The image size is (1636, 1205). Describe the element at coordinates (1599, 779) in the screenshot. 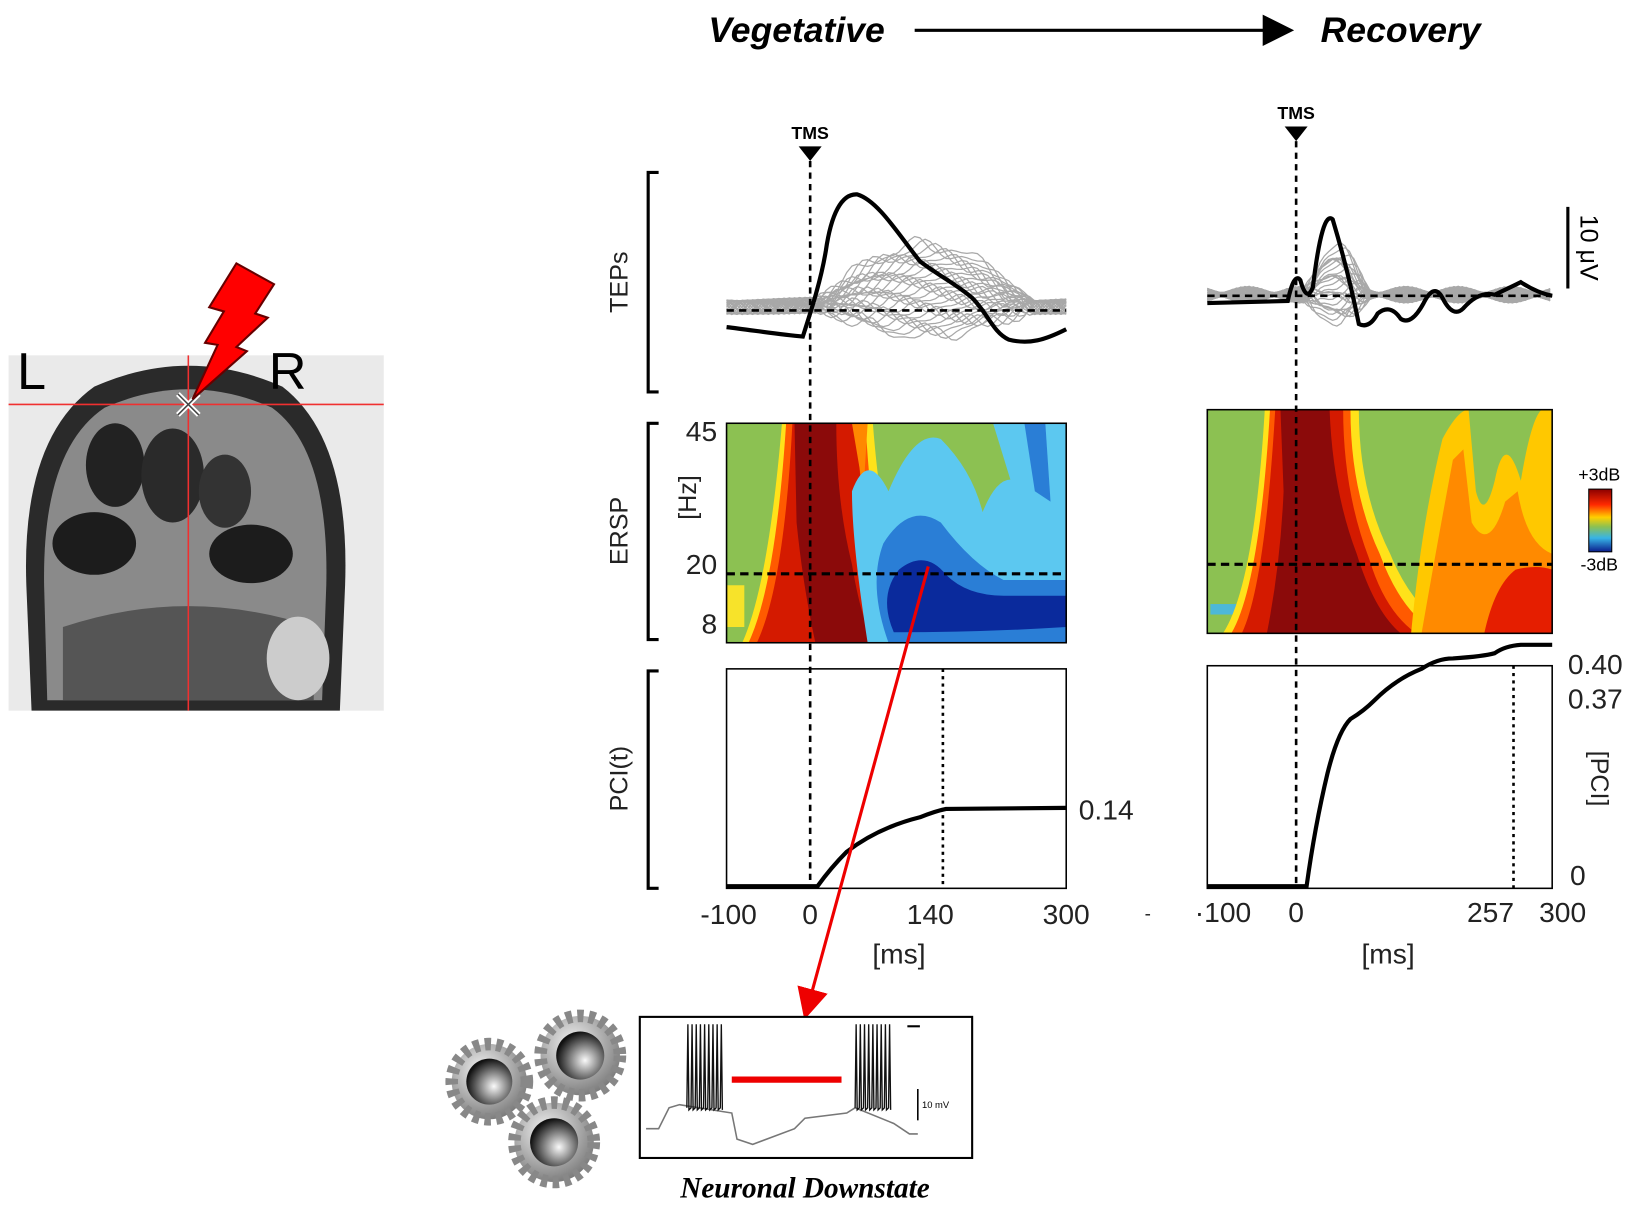

I see `pci-unit: [PCI]` at that location.